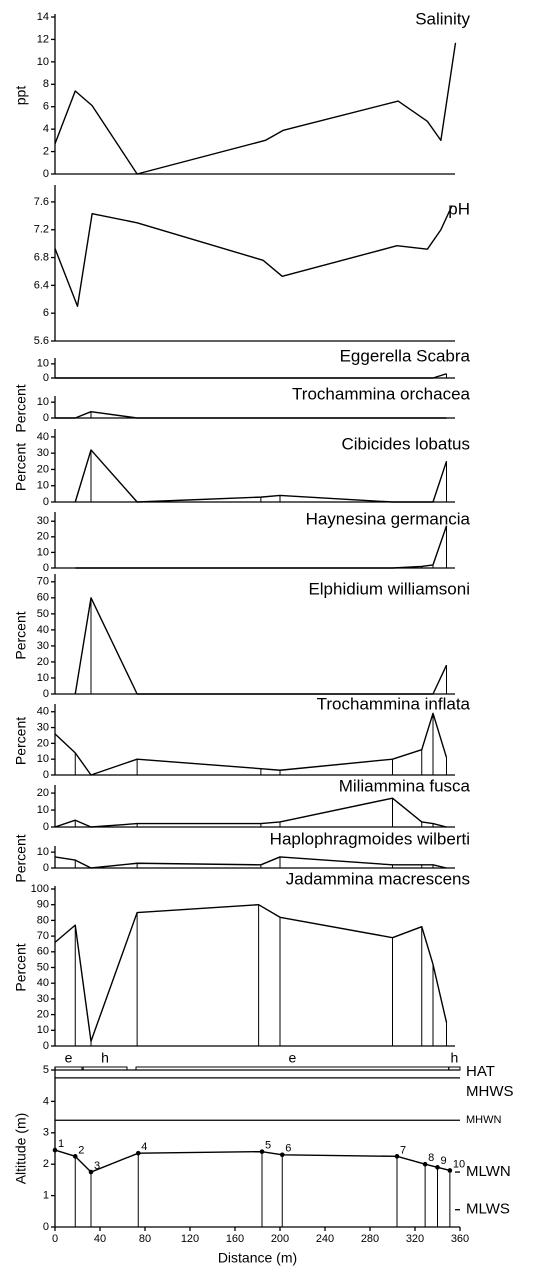  I want to click on y-tick-label: 2, so click(46, 151).